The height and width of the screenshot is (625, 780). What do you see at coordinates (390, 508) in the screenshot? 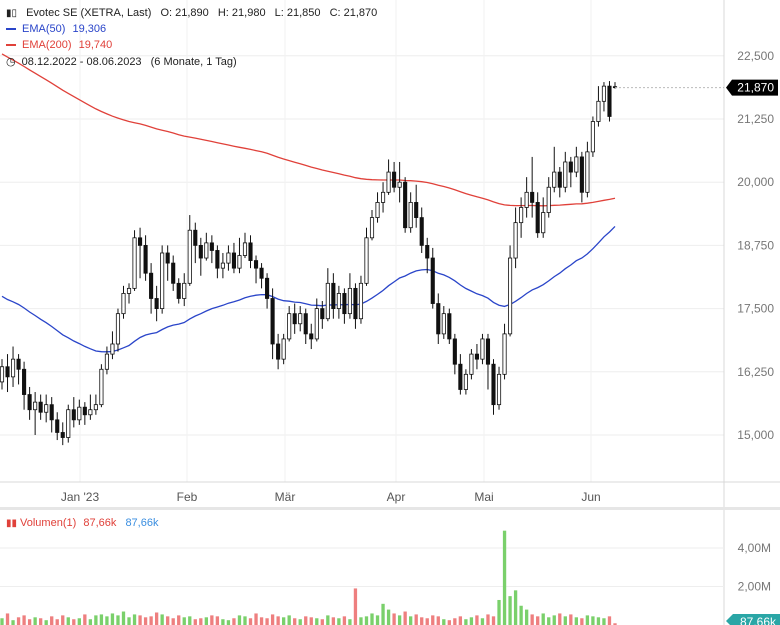
I see `panel-separator` at bounding box center [390, 508].